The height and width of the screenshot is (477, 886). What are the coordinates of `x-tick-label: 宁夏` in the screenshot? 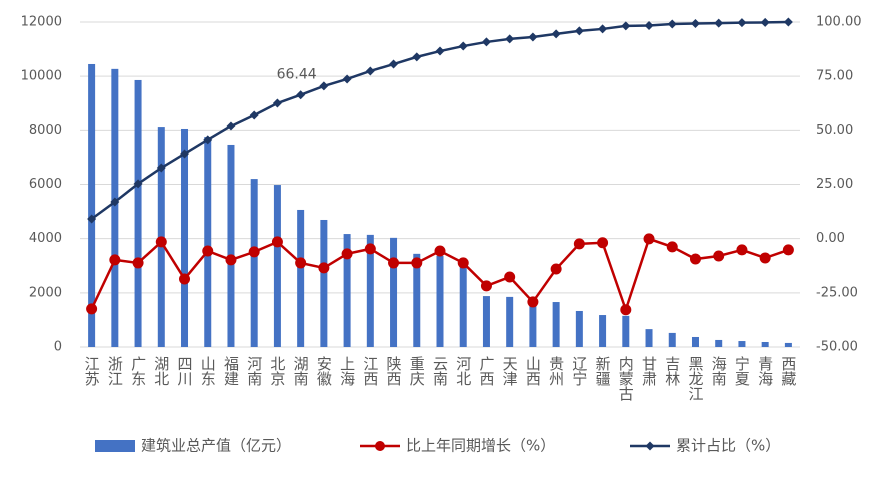 It's located at (742, 371).